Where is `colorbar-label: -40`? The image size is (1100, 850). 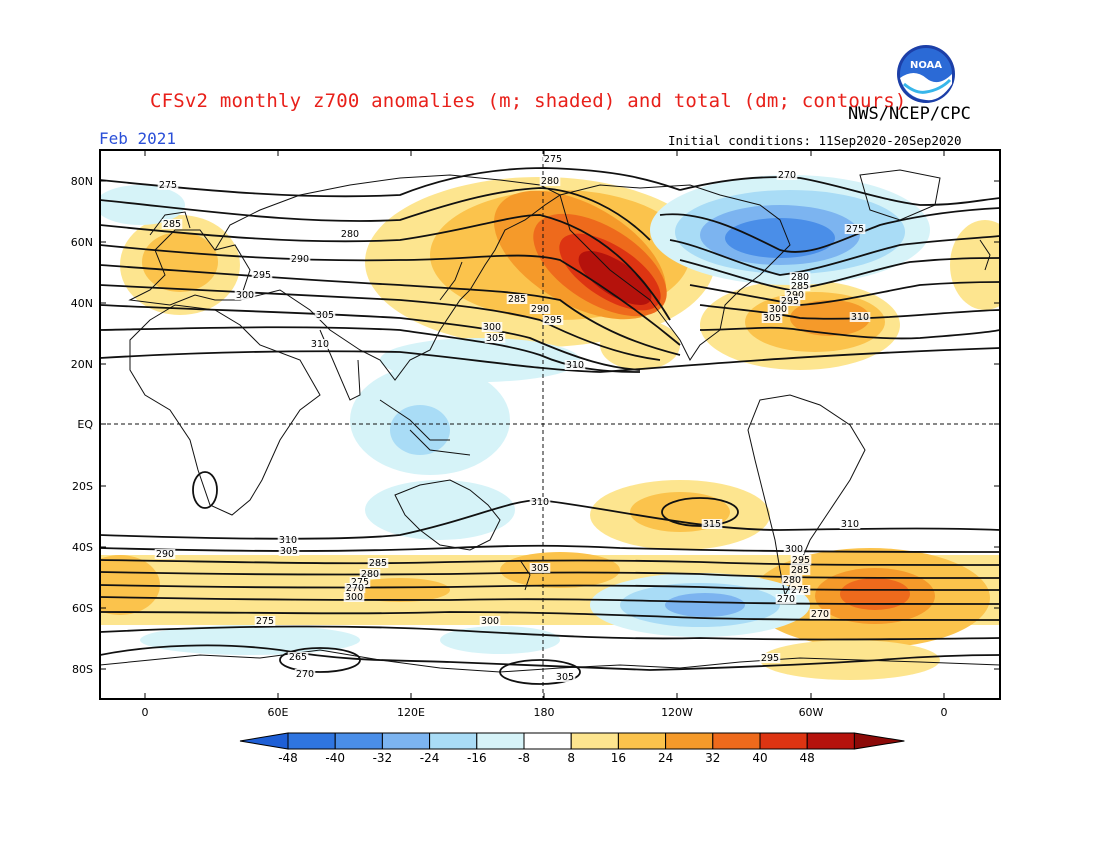 colorbar-label: -40 is located at coordinates (335, 758).